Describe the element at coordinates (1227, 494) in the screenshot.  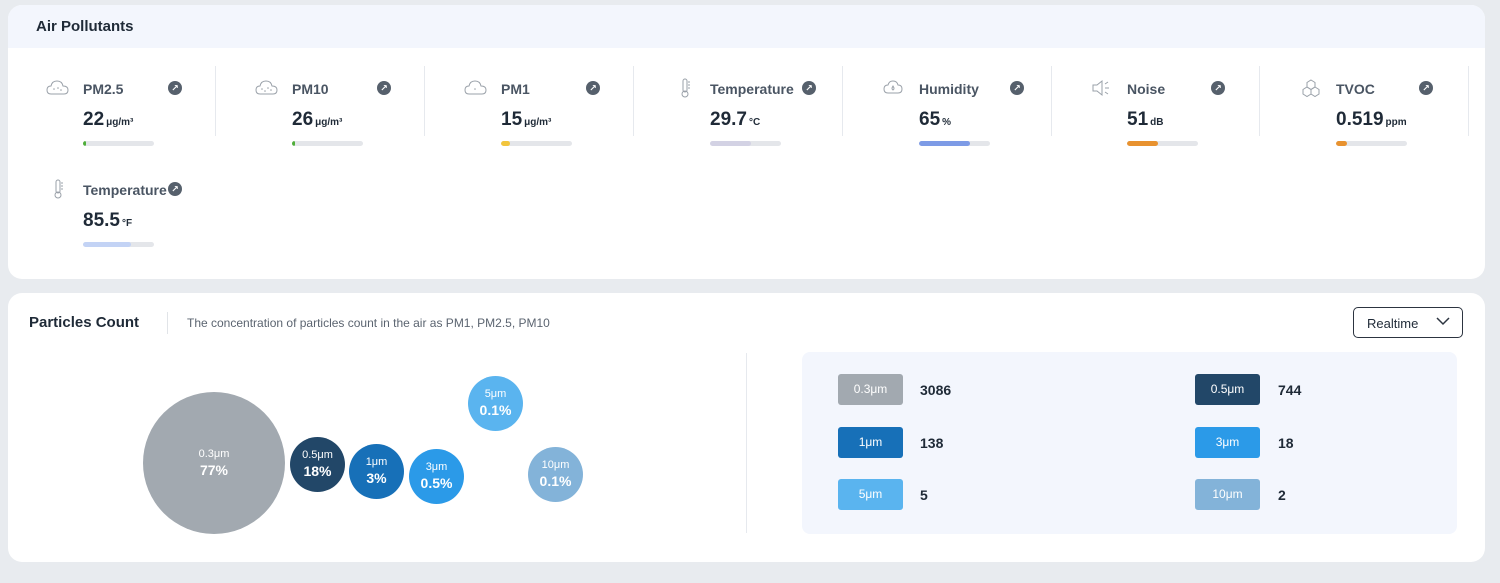
I see `particle-size-chip: 10μm` at that location.